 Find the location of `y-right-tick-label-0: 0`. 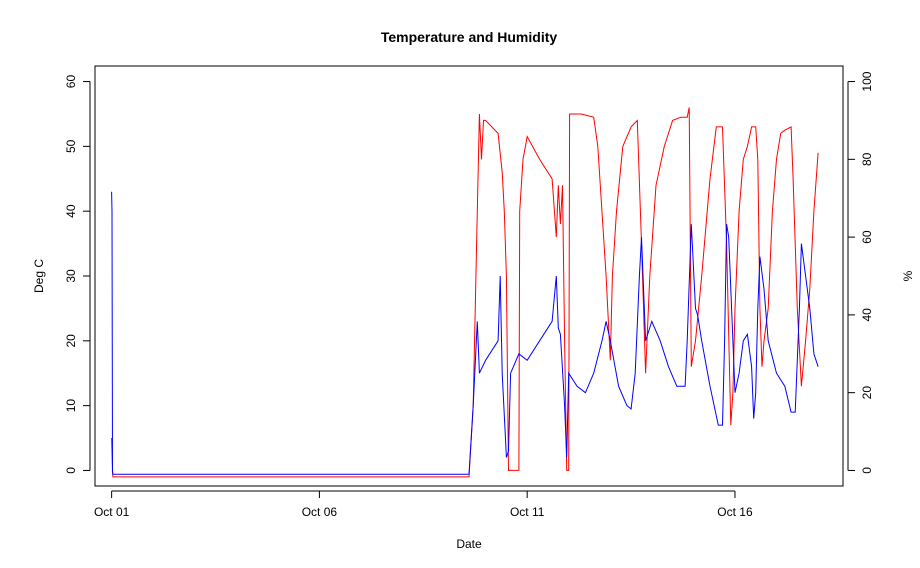

y-right-tick-label-0: 0 is located at coordinates (867, 470).